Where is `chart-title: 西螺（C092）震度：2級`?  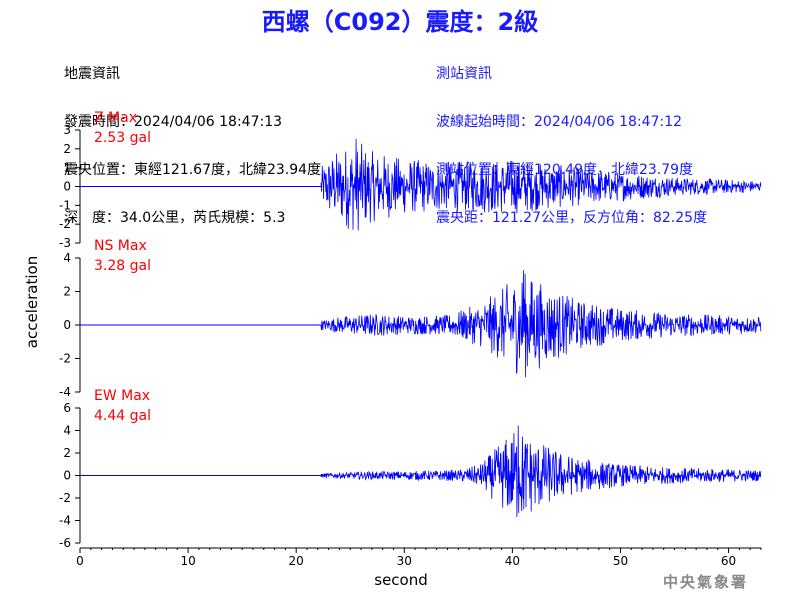 chart-title: 西螺（C092）震度：2級 is located at coordinates (400, 22).